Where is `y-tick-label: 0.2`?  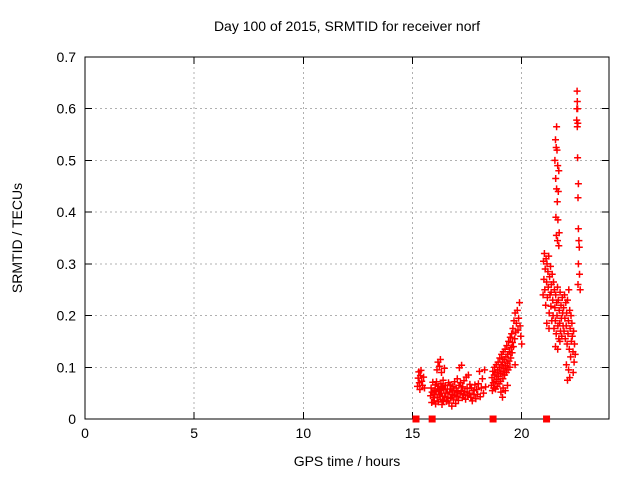
y-tick-label: 0.2 is located at coordinates (67, 316).